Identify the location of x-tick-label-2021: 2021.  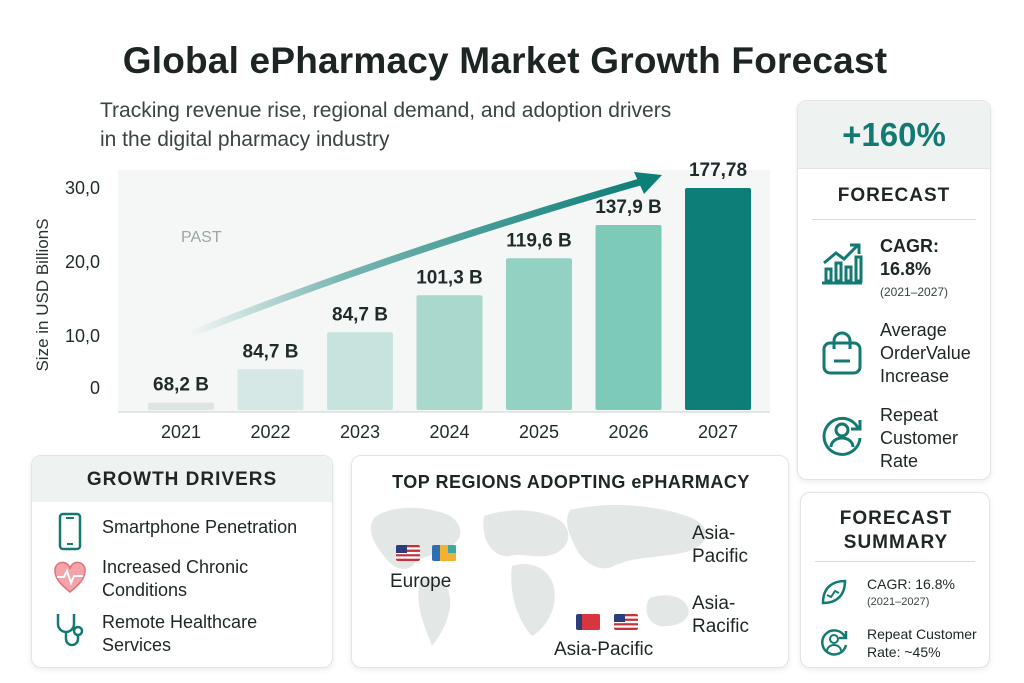
(181, 432).